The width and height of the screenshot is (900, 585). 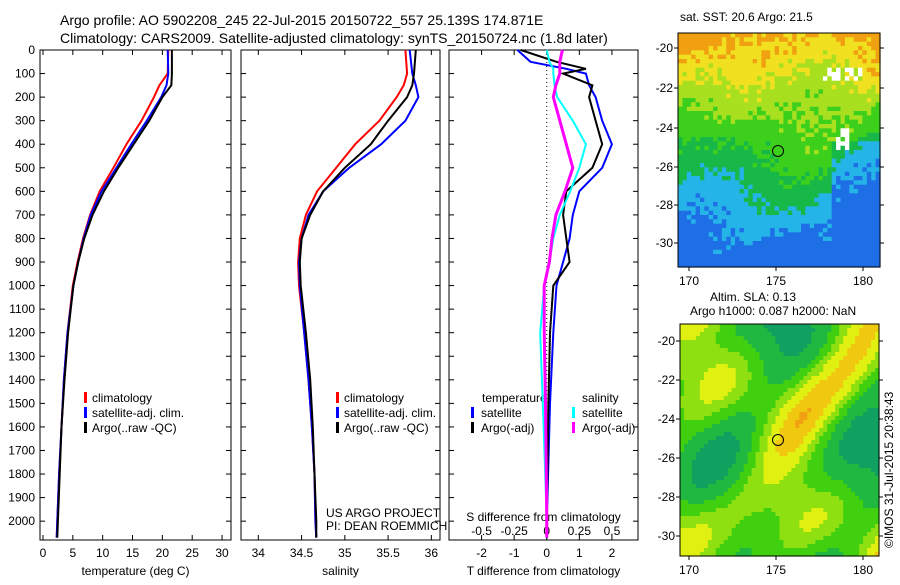 What do you see at coordinates (337, 412) in the screenshot?
I see `legend-swatch-satellite` at bounding box center [337, 412].